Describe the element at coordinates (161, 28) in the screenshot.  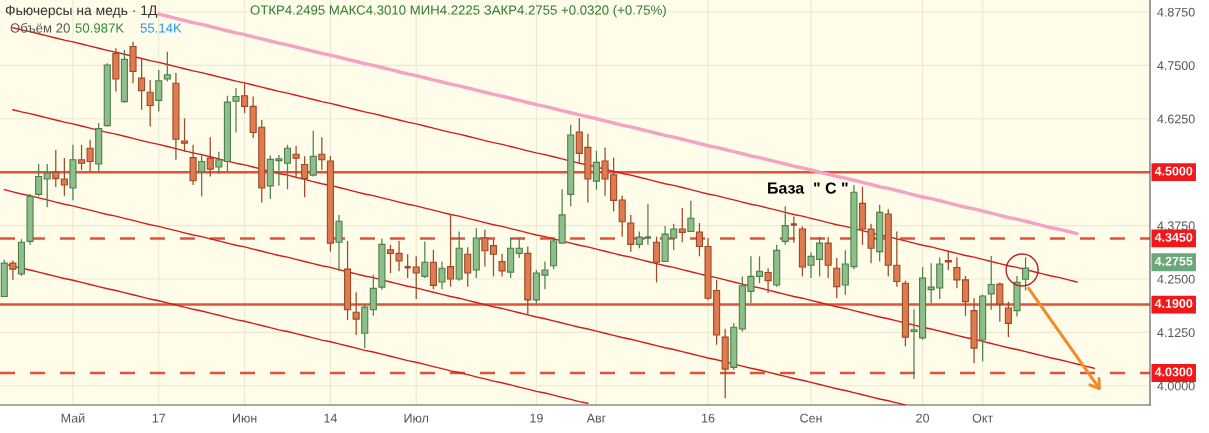
I see `annotation: 55.14K` at that location.